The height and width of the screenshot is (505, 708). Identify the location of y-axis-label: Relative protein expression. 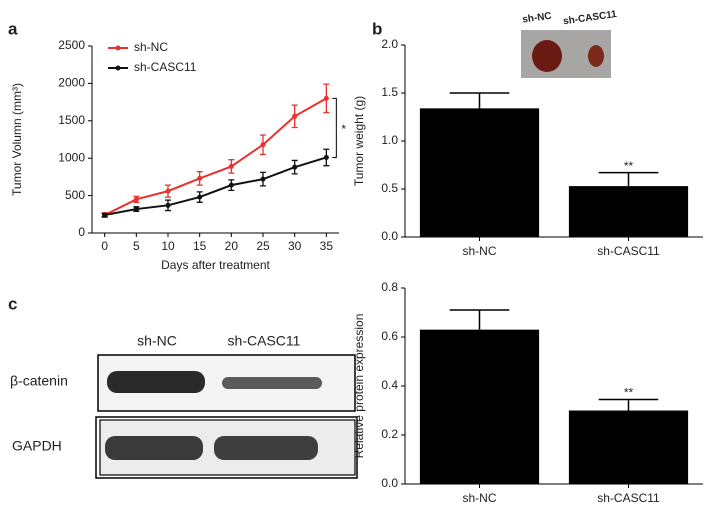
(359, 386).